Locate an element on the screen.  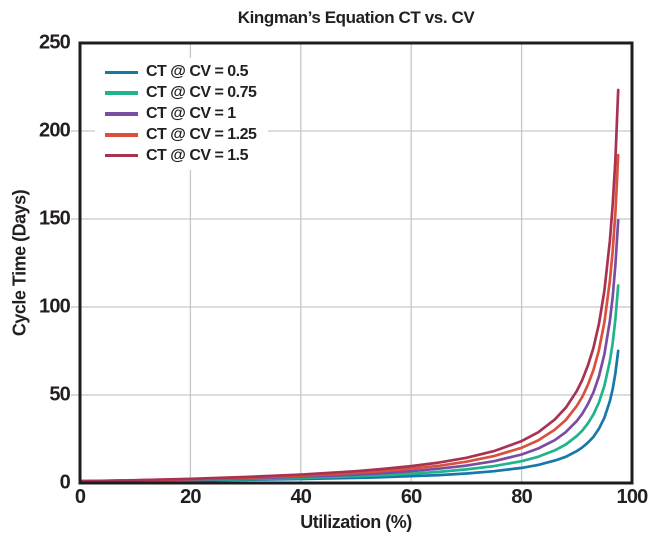
legend-item: CT @ CV = 0.75 is located at coordinates (181, 93).